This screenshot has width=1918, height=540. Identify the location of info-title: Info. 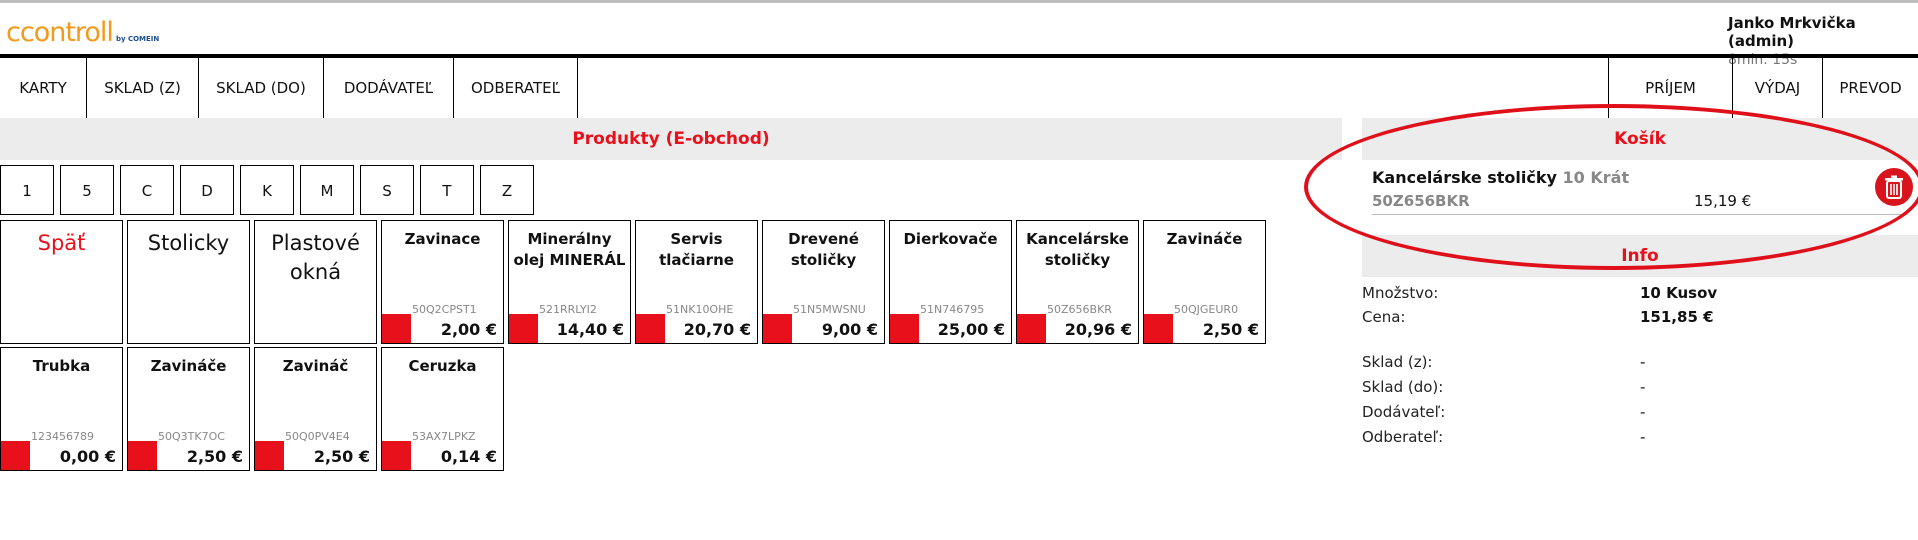
(1640, 256).